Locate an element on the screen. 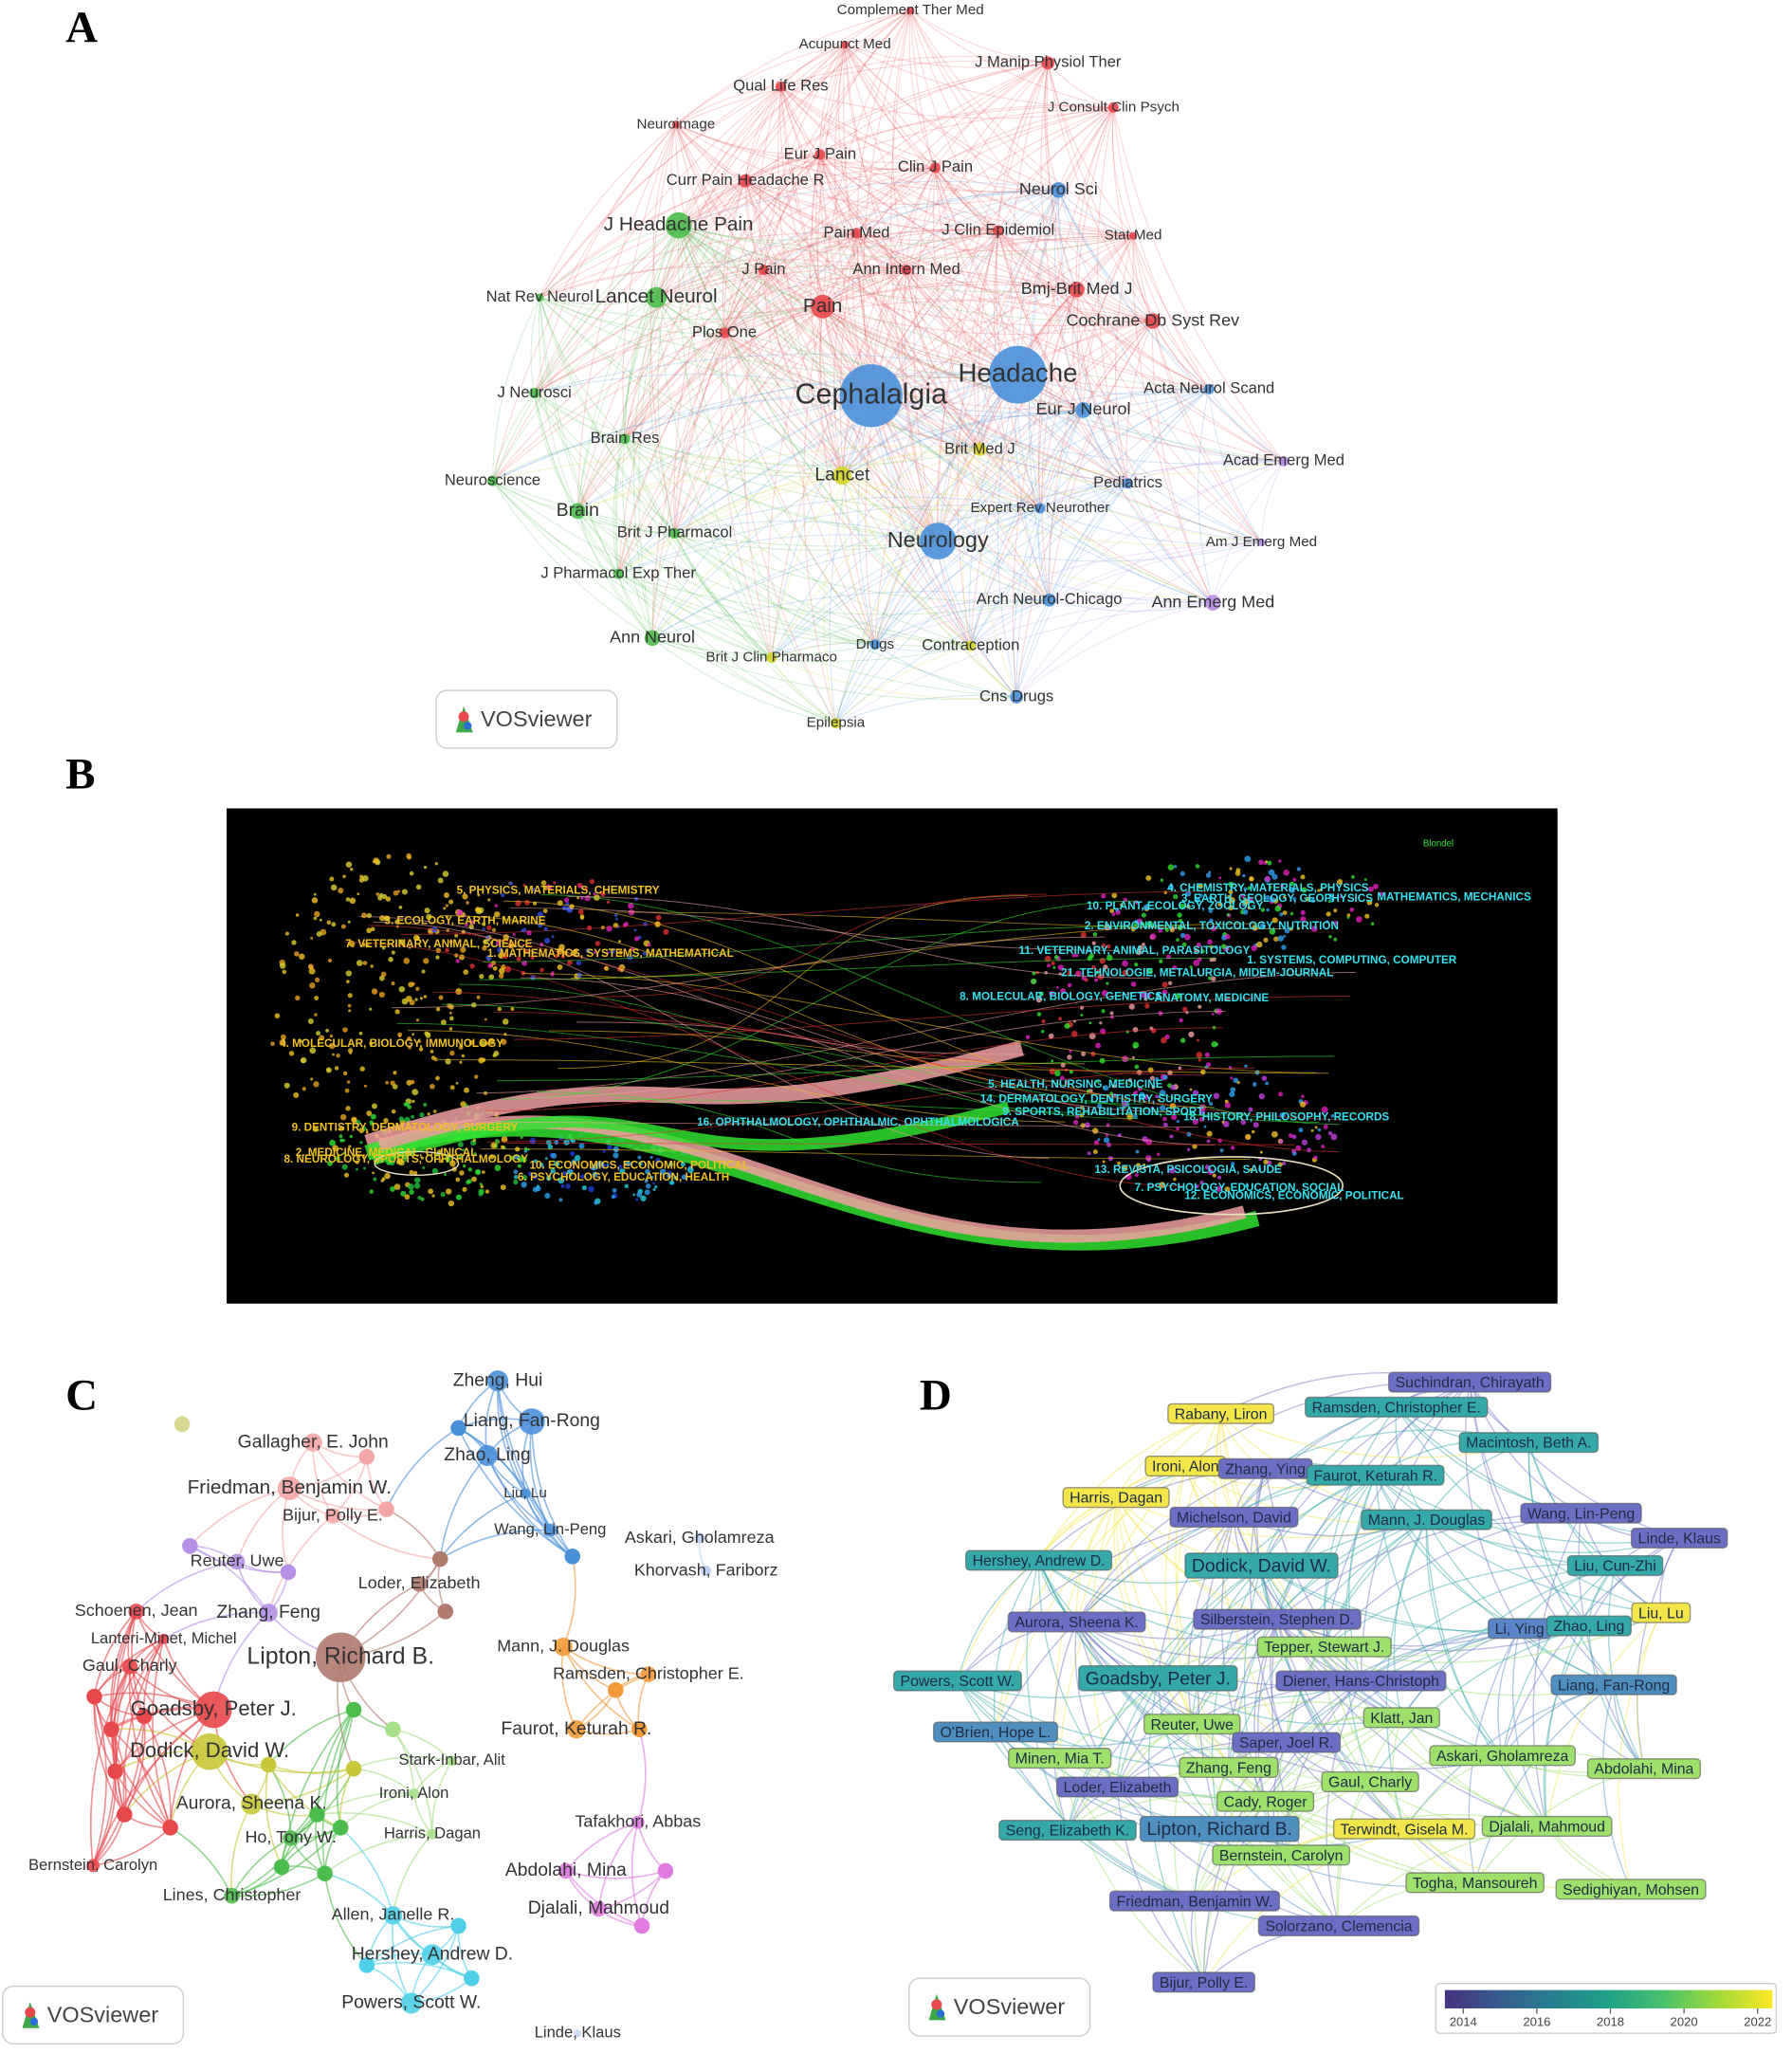 Image resolution: width=1792 pixels, height=2053 pixels. node-label: Dodick, David W. is located at coordinates (209, 1750).